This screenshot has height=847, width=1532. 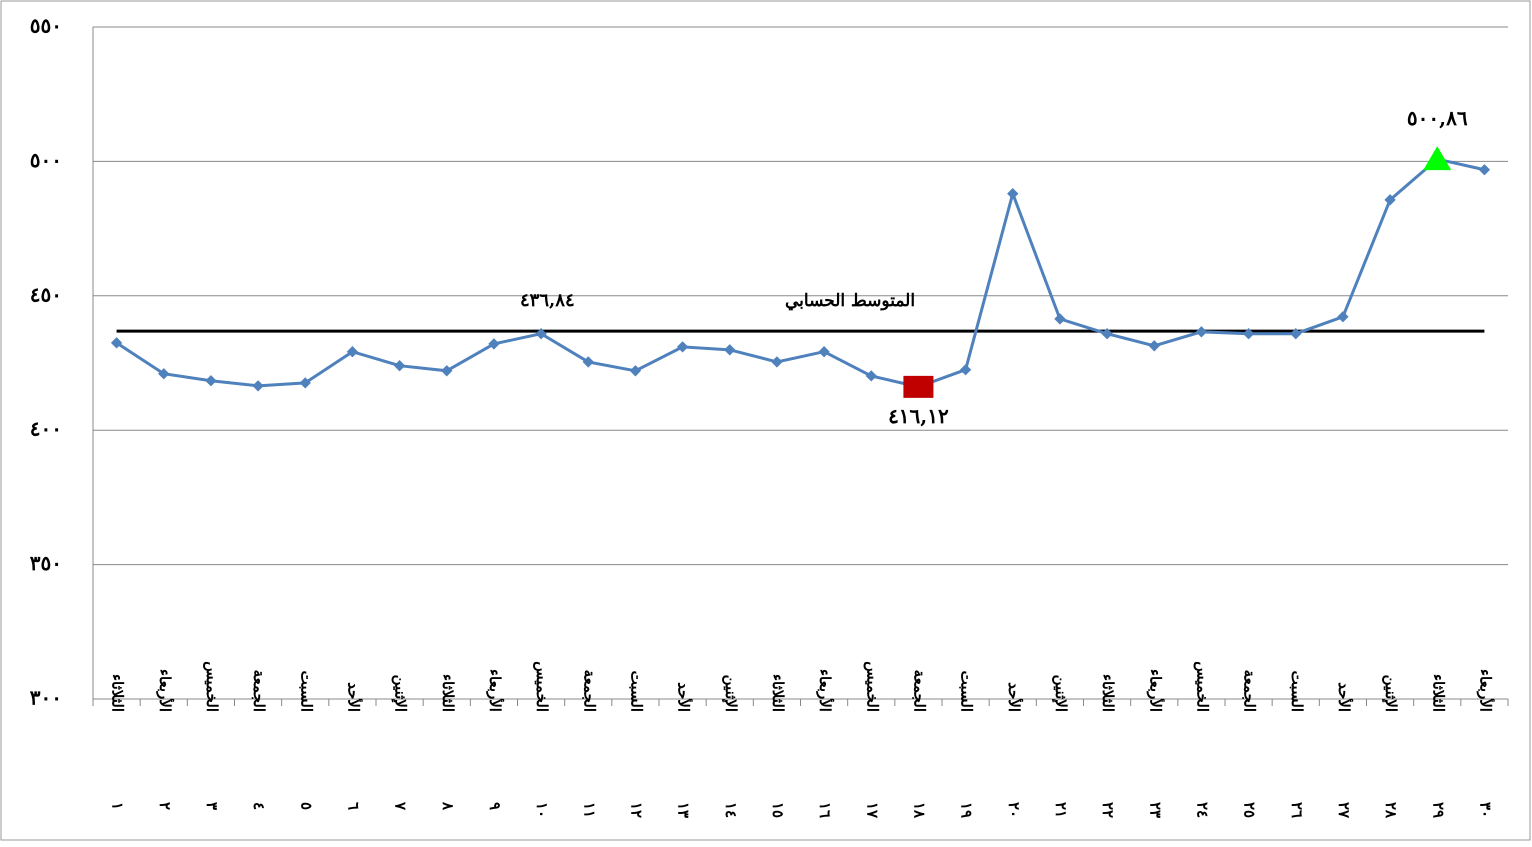 I want to click on x-tick-number: ١٠, so click(x=542, y=810).